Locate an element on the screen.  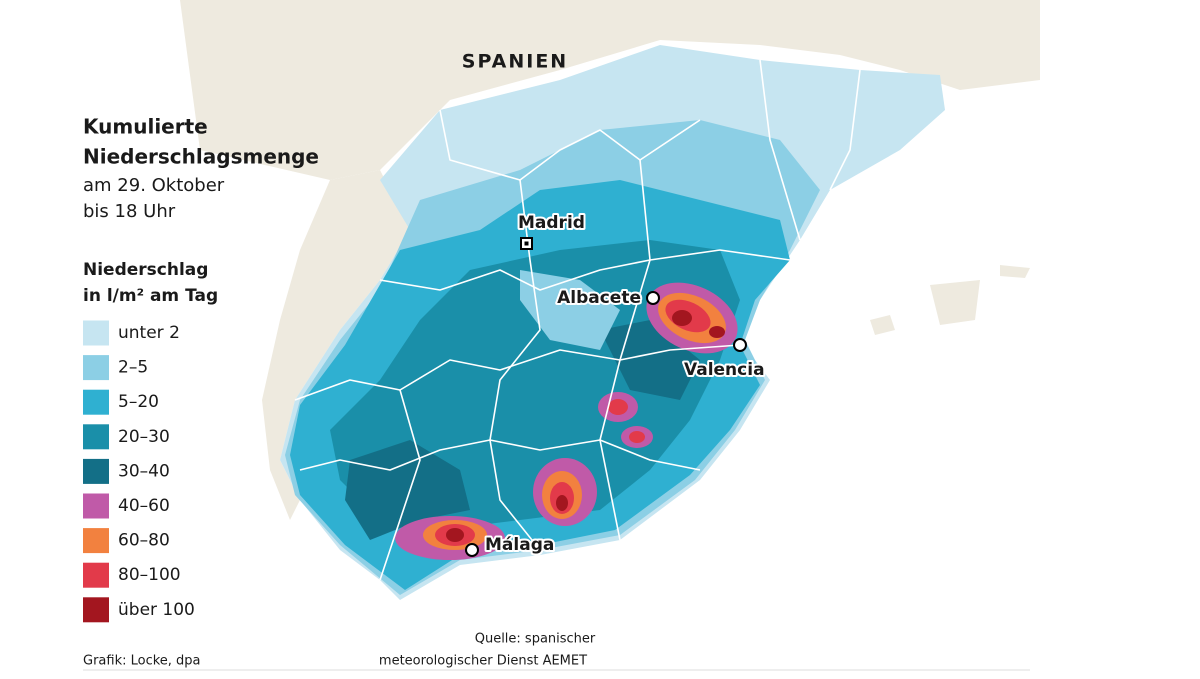
legend-label: über 100 is located at coordinates (156, 610).